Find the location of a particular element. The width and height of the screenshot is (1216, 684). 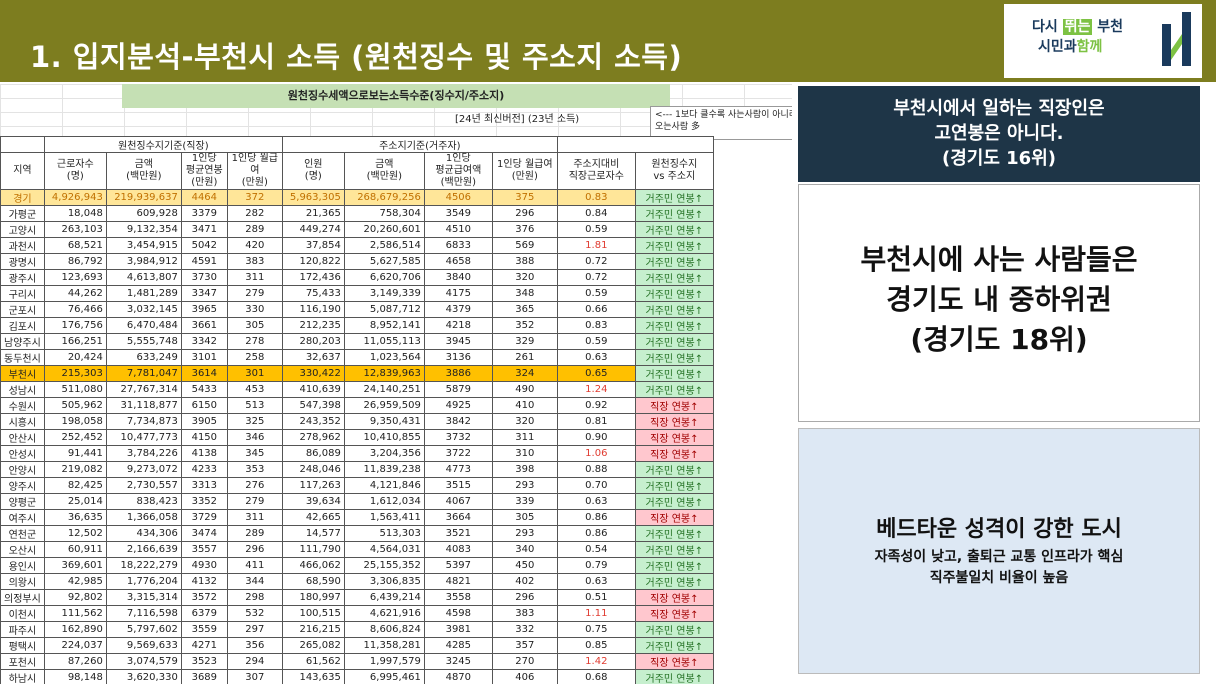

value-cell: 9,132,354 is located at coordinates (143, 229).